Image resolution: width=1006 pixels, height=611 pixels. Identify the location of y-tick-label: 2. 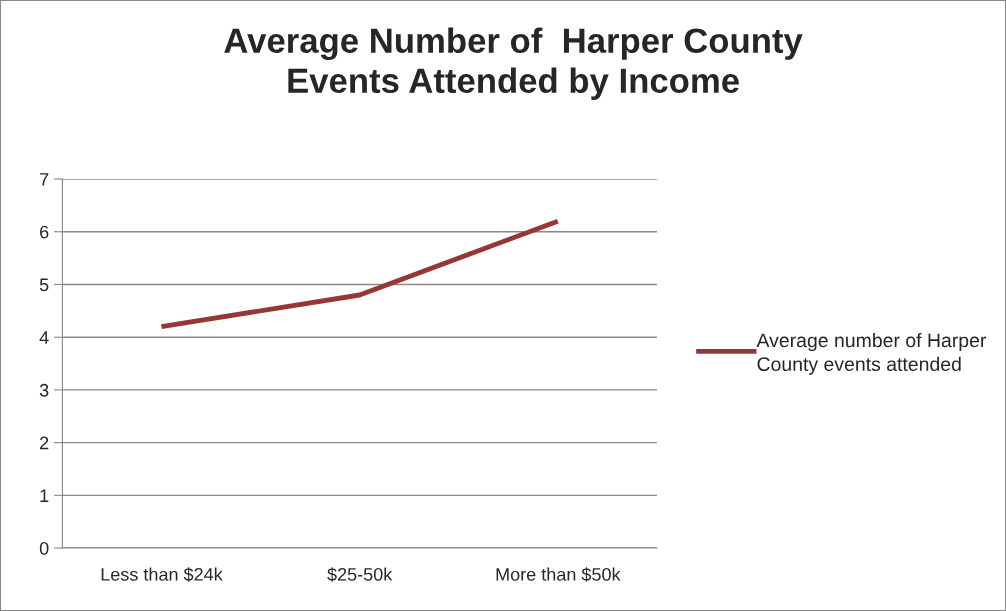
(44, 443).